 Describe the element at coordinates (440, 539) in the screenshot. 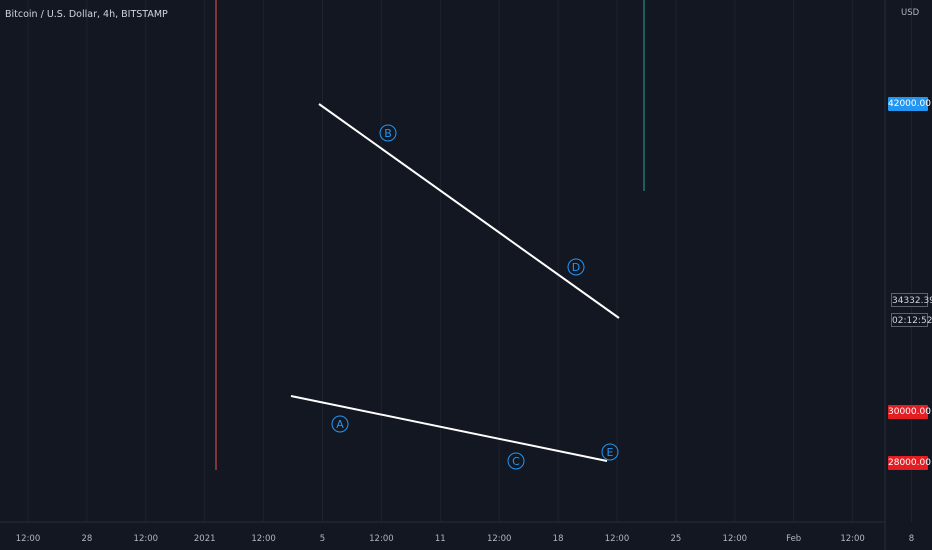

I see `x-tick-label: 11` at that location.